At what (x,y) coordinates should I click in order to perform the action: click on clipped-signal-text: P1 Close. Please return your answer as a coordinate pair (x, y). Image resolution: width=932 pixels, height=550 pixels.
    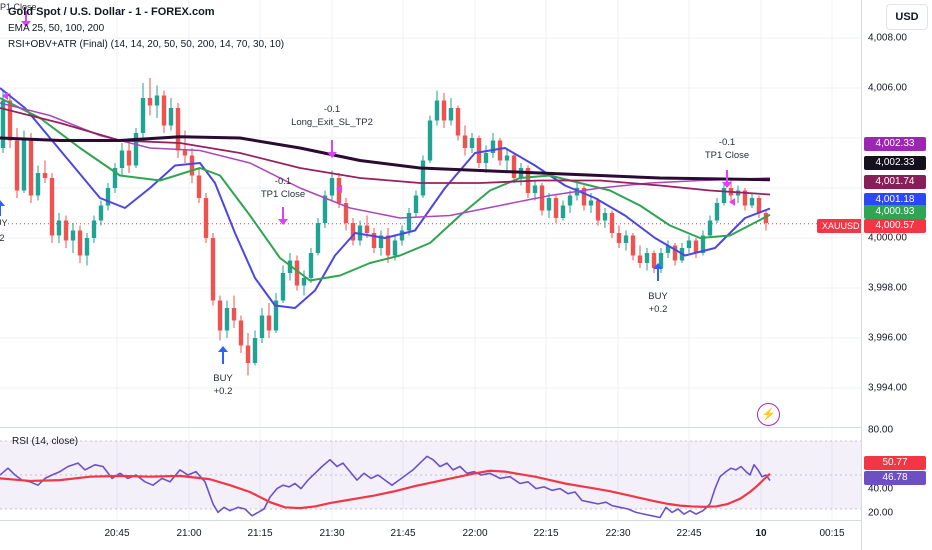
    Looking at the image, I should click on (18, 7).